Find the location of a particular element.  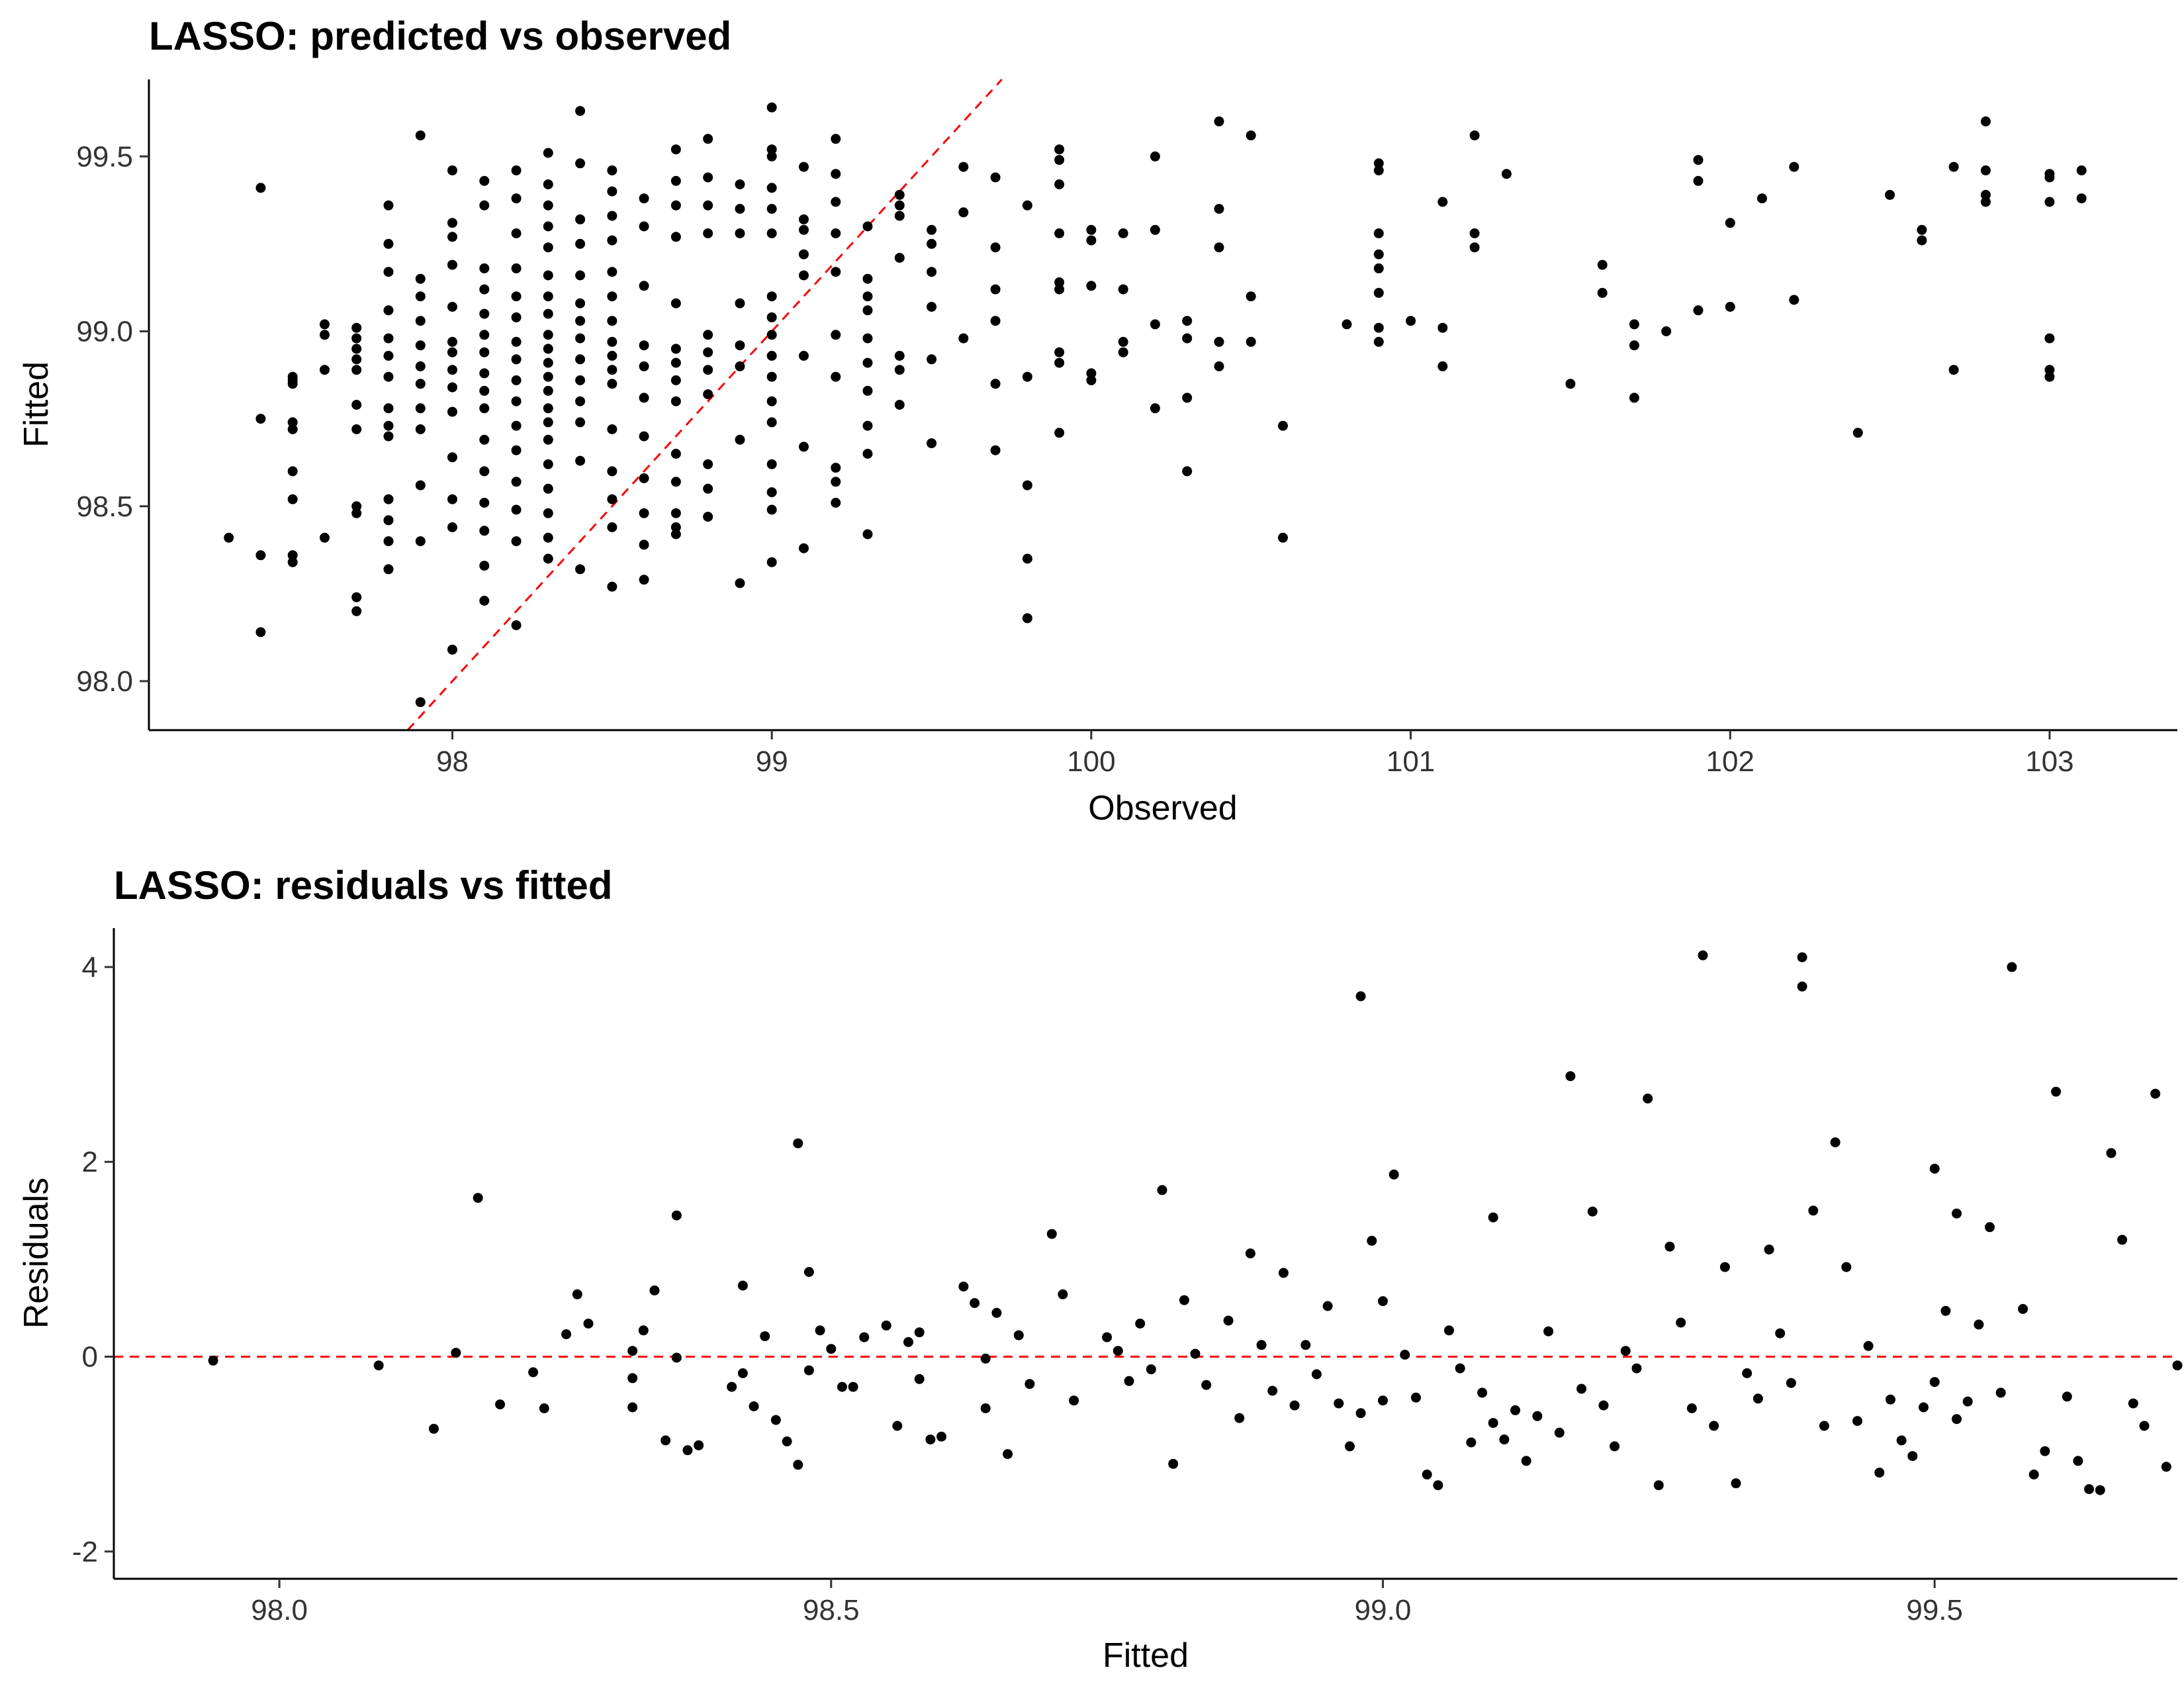

x-tick-label: 99.0 is located at coordinates (1383, 1610).